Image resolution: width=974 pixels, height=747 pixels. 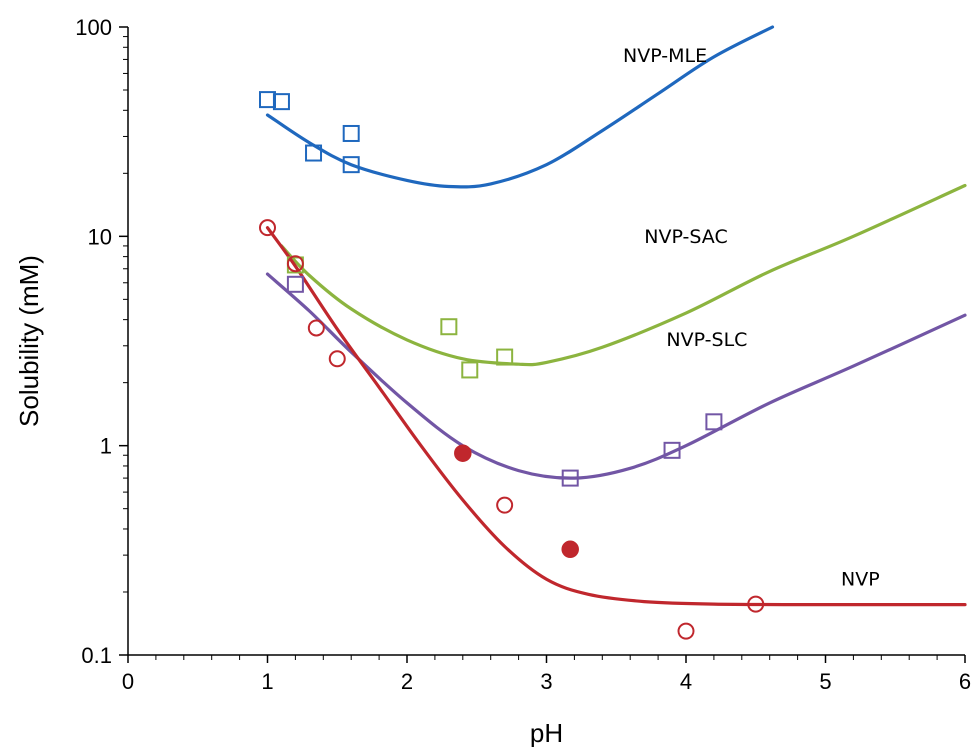 I want to click on y-tick-label: 0.1, so click(x=96, y=655).